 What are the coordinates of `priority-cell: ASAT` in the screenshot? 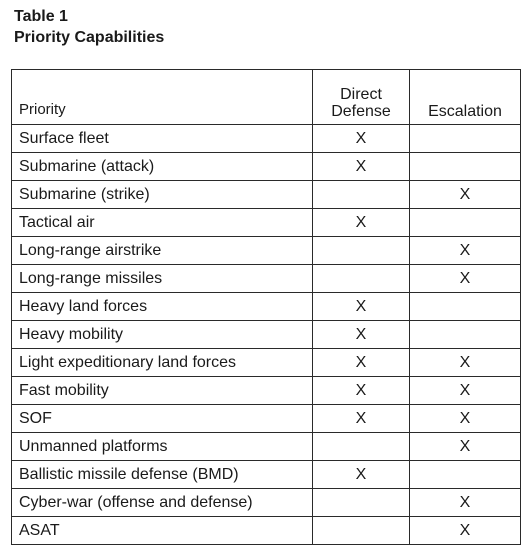 It's located at (162, 530).